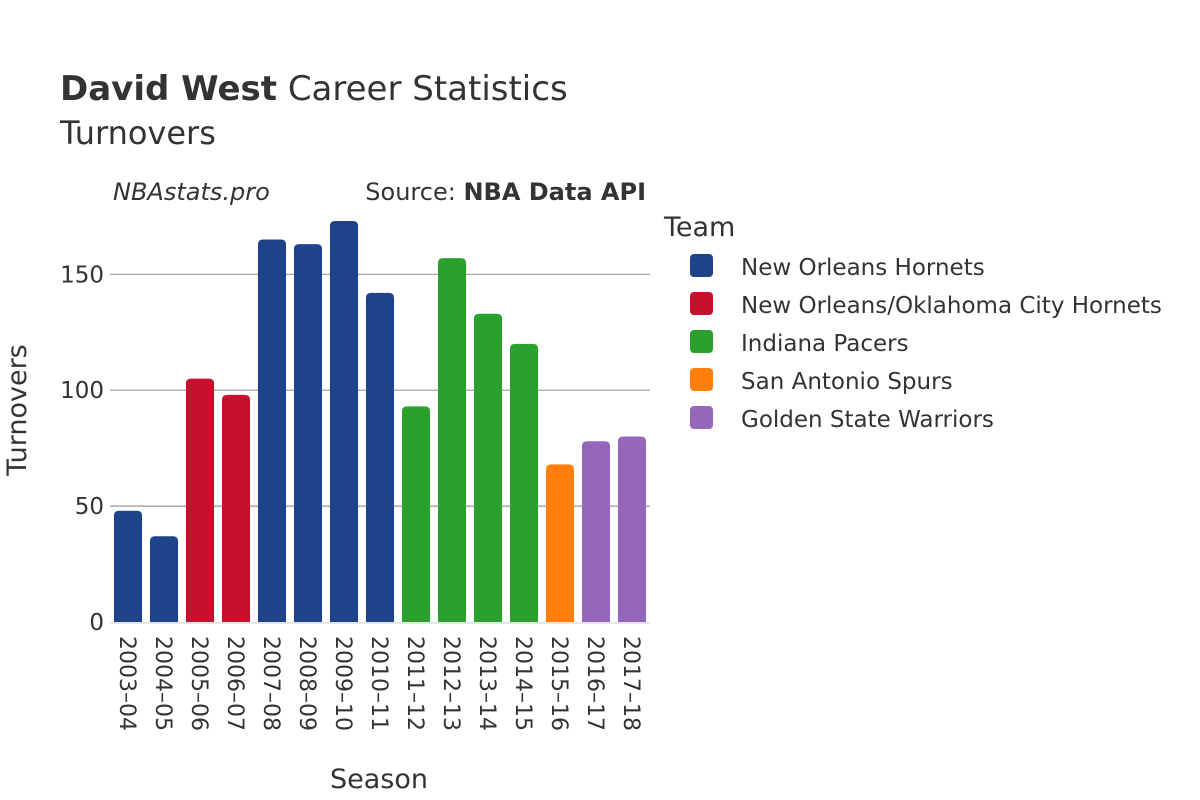 The image size is (1200, 800). What do you see at coordinates (270, 683) in the screenshot?
I see `x-tick-label: 2007–08` at bounding box center [270, 683].